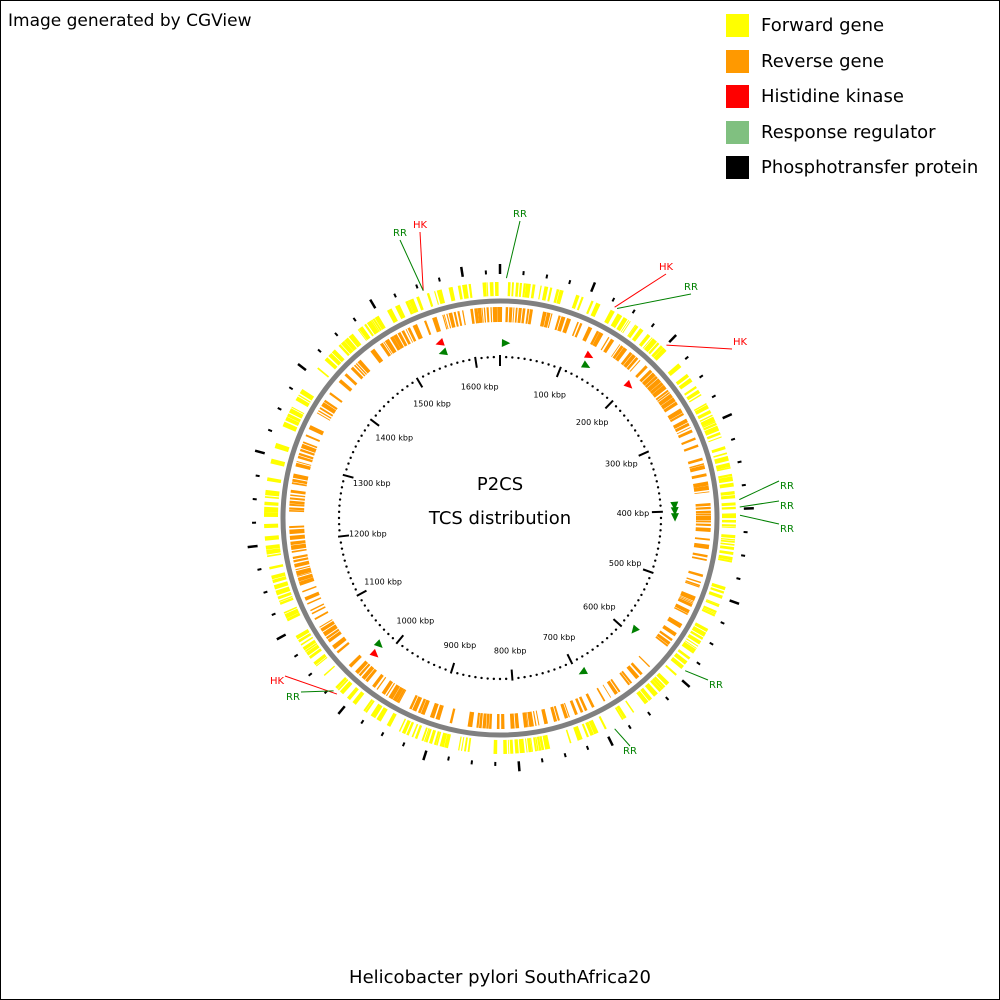  What do you see at coordinates (599, 606) in the screenshot?
I see `tick-label: 600 kbp` at bounding box center [599, 606].